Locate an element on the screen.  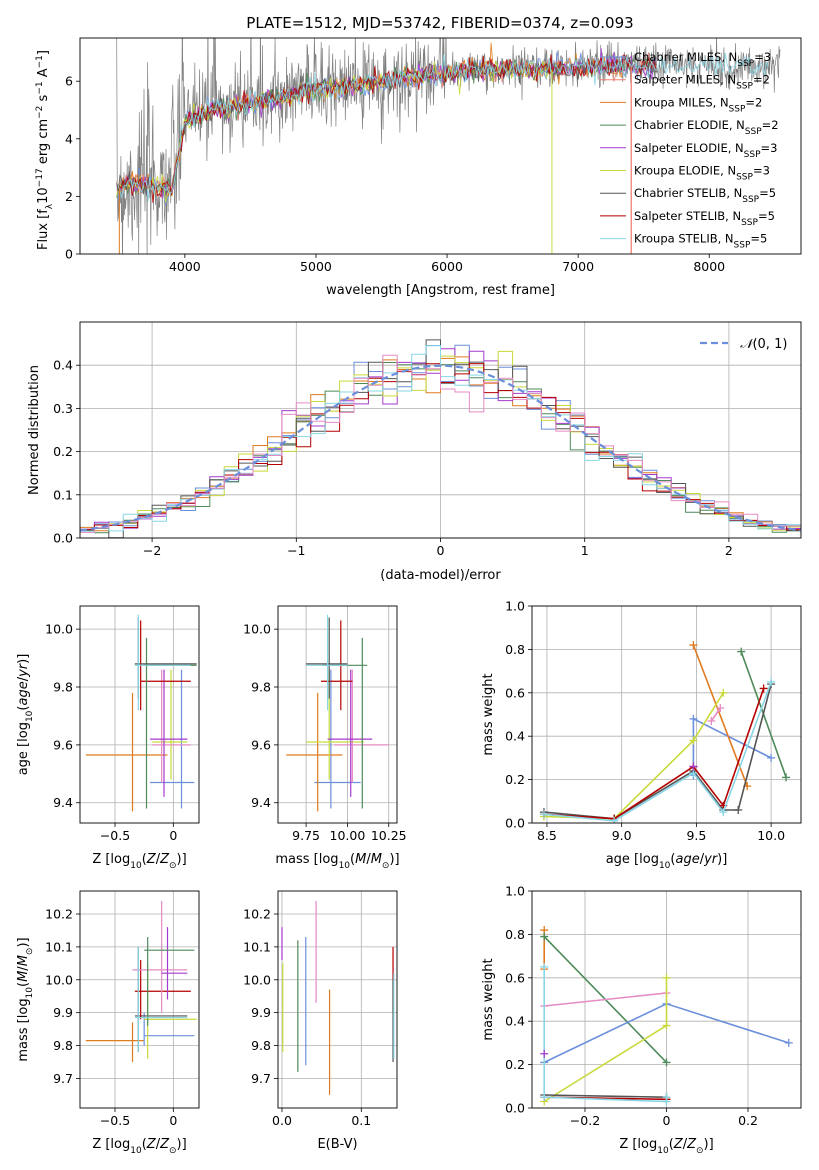
label-part: λ is located at coordinates (50, 206).